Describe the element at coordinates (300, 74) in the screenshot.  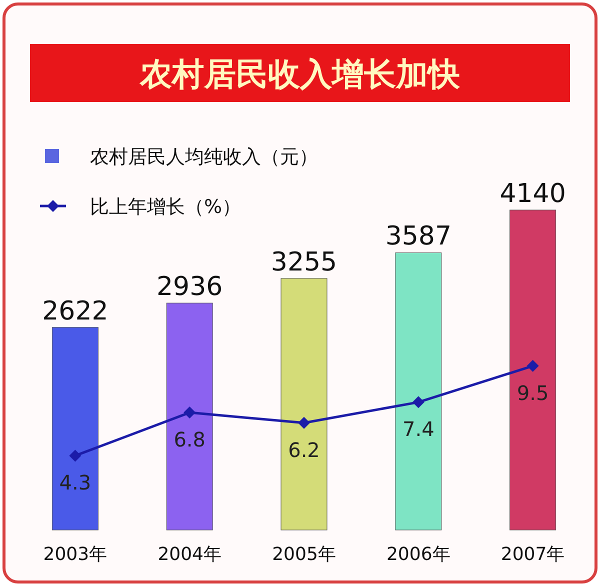
I see `chart-title: 农村居民收入增长加快` at that location.